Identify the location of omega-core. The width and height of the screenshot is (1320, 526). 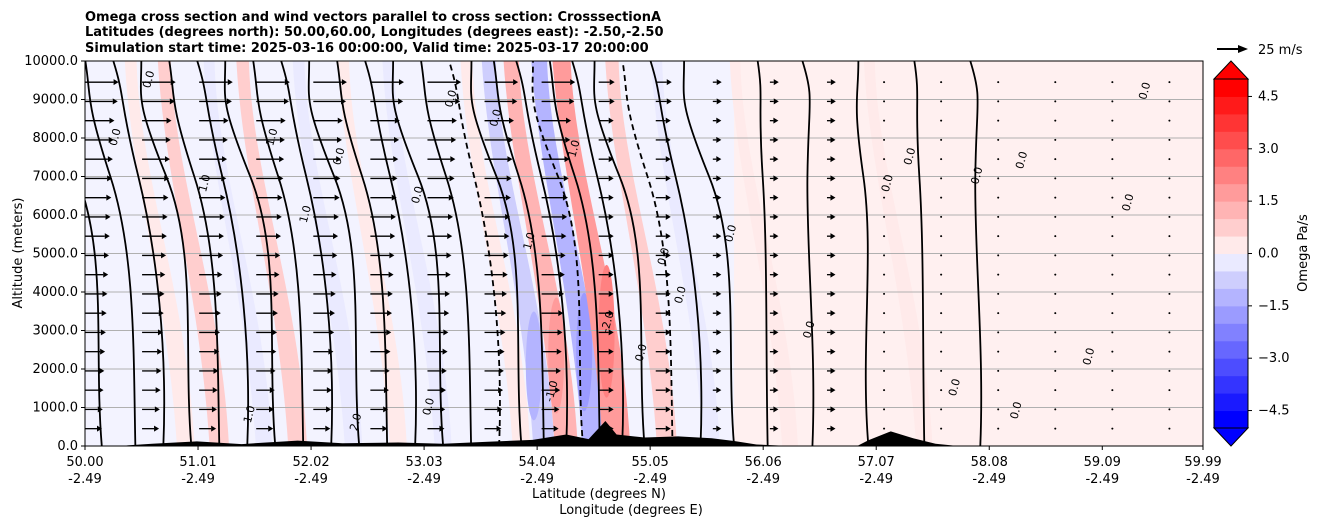
(533, 366).